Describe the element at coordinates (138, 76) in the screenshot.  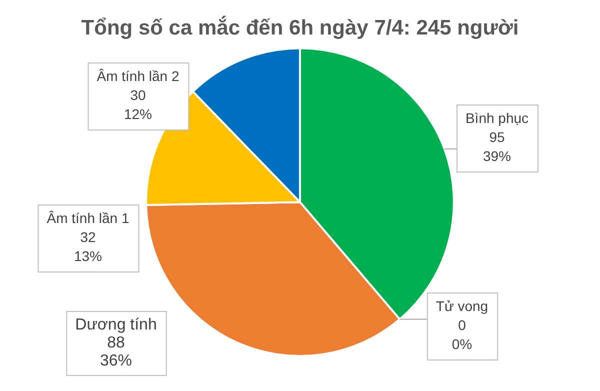
I see `slice-label: Âm tính lần 2` at that location.